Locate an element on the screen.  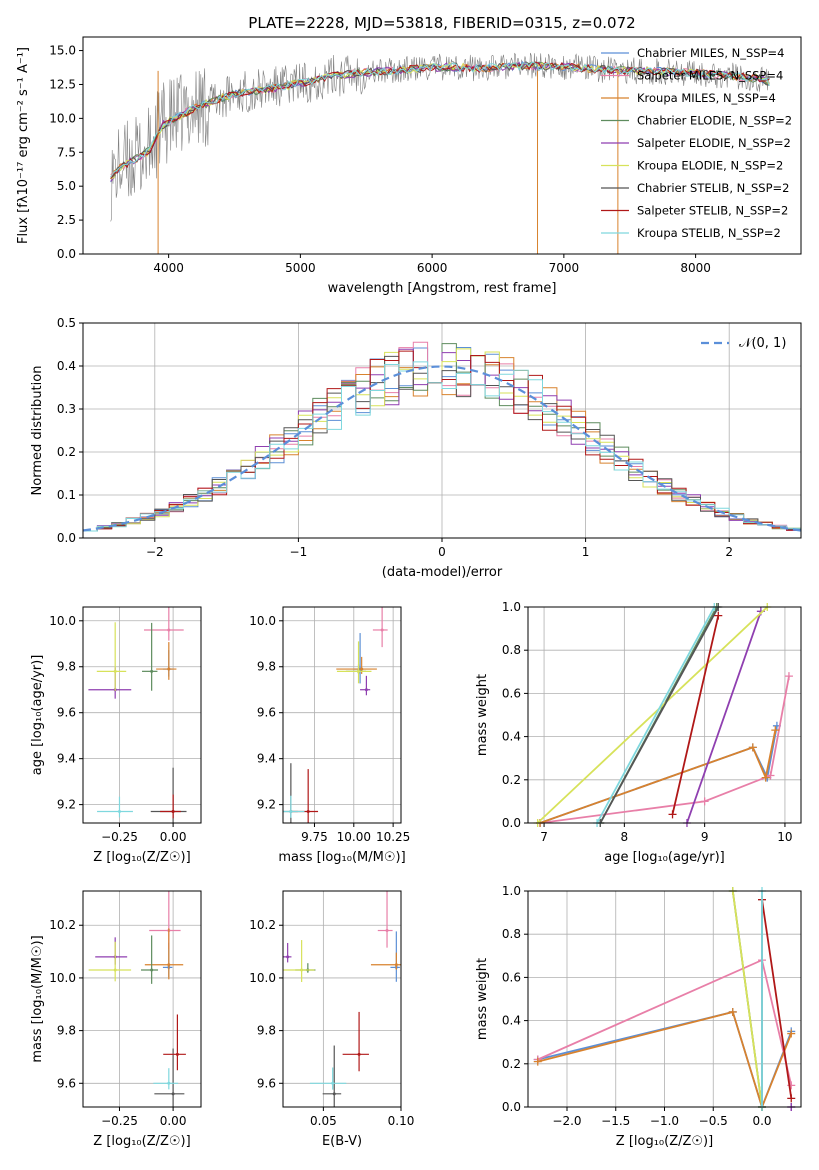
y-tick-label: 2.5 is located at coordinates (66, 220).